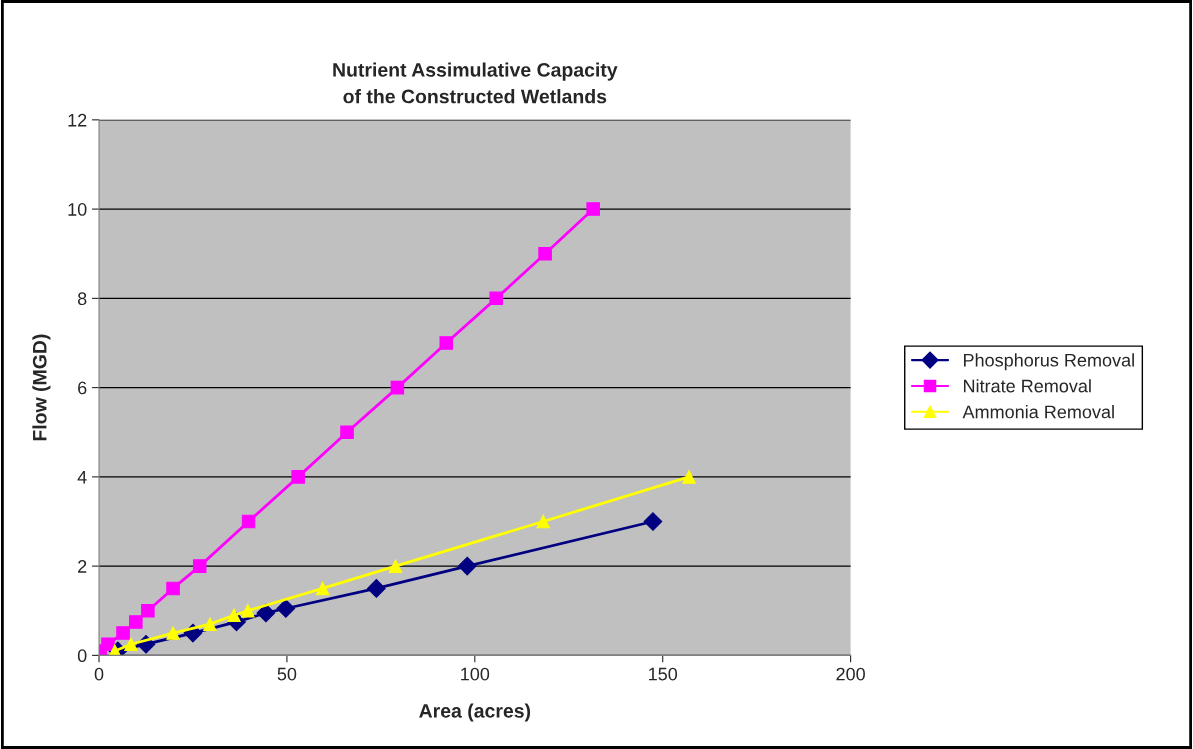 This screenshot has width=1193, height=749. What do you see at coordinates (1038, 412) in the screenshot?
I see `legend-label: Ammonia Removal` at bounding box center [1038, 412].